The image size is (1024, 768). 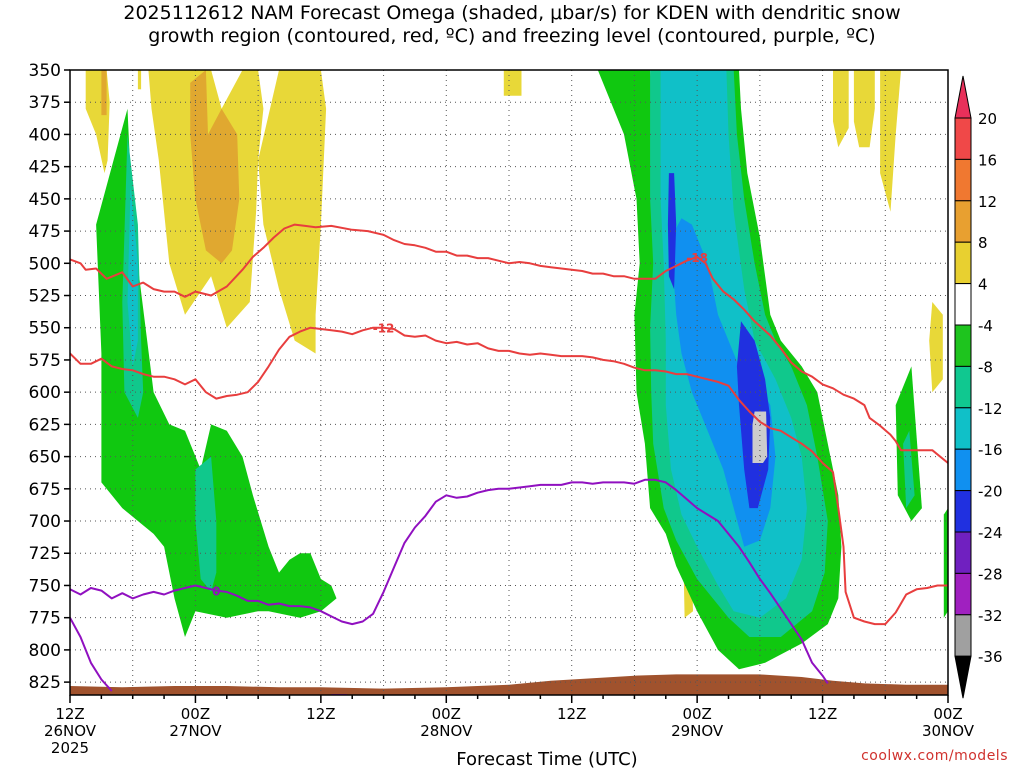 I want to click on isotherm-line, so click(x=91, y=654).